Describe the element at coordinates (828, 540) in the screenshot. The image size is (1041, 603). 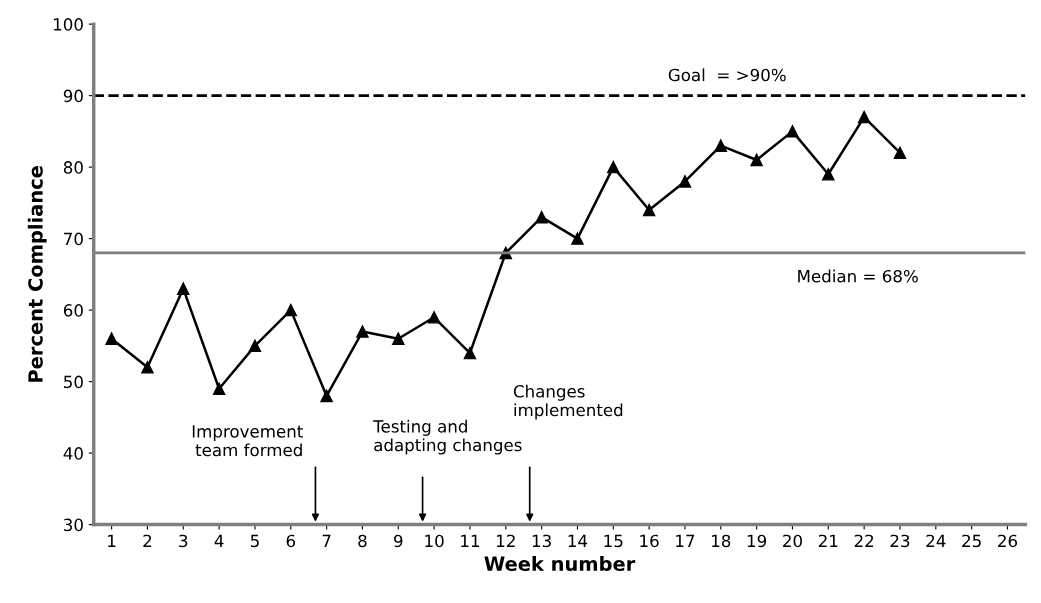
I see `x-tick-label: 21` at that location.